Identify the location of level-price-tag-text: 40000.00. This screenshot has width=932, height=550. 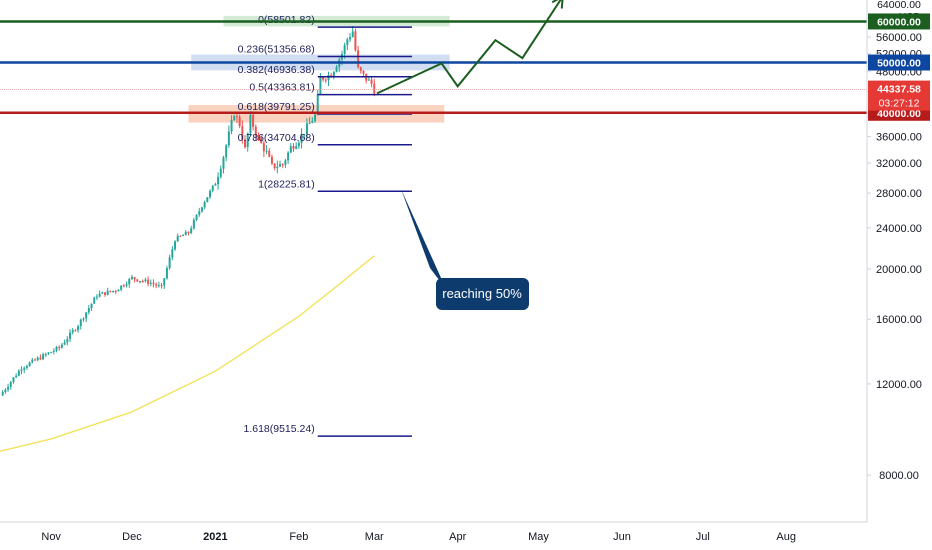
(899, 114).